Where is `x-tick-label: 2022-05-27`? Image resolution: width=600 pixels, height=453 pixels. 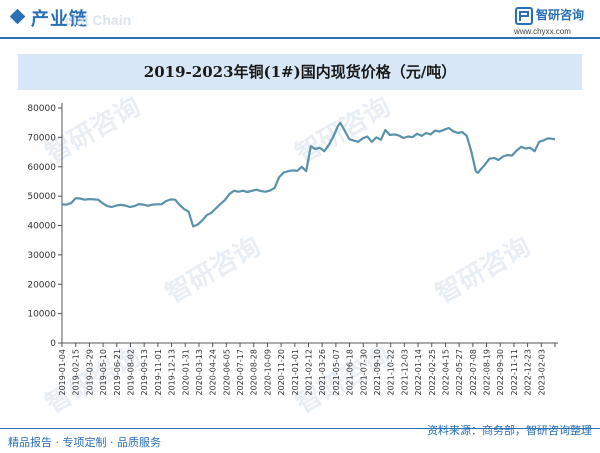
x-tick-label: 2022-05-27 is located at coordinates (459, 372).